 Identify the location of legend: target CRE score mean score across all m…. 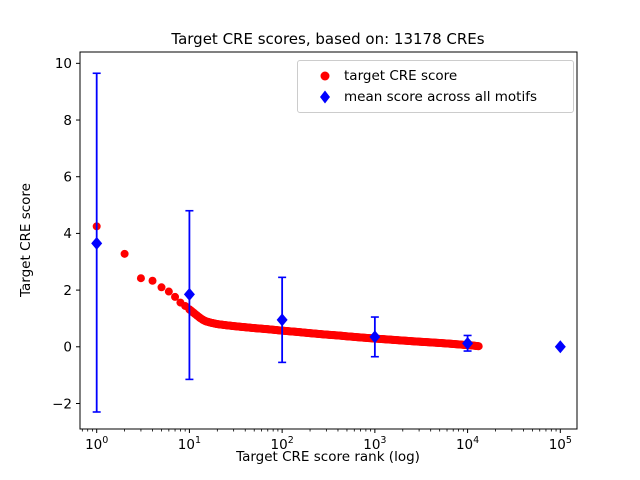
(435, 86).